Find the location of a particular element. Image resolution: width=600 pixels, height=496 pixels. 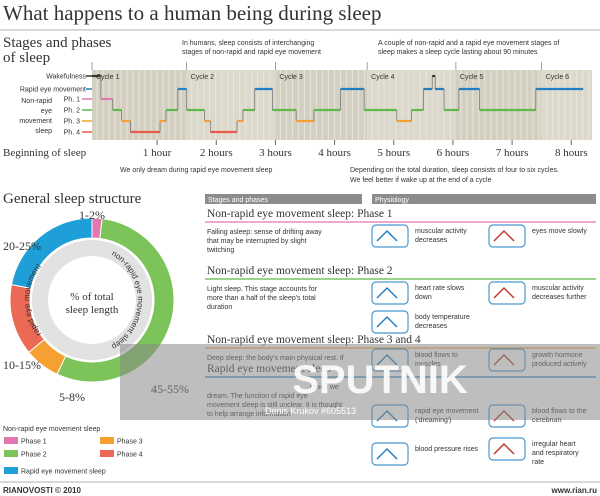

section-text: Falling asleep: sense of drifting away is located at coordinates (264, 232).